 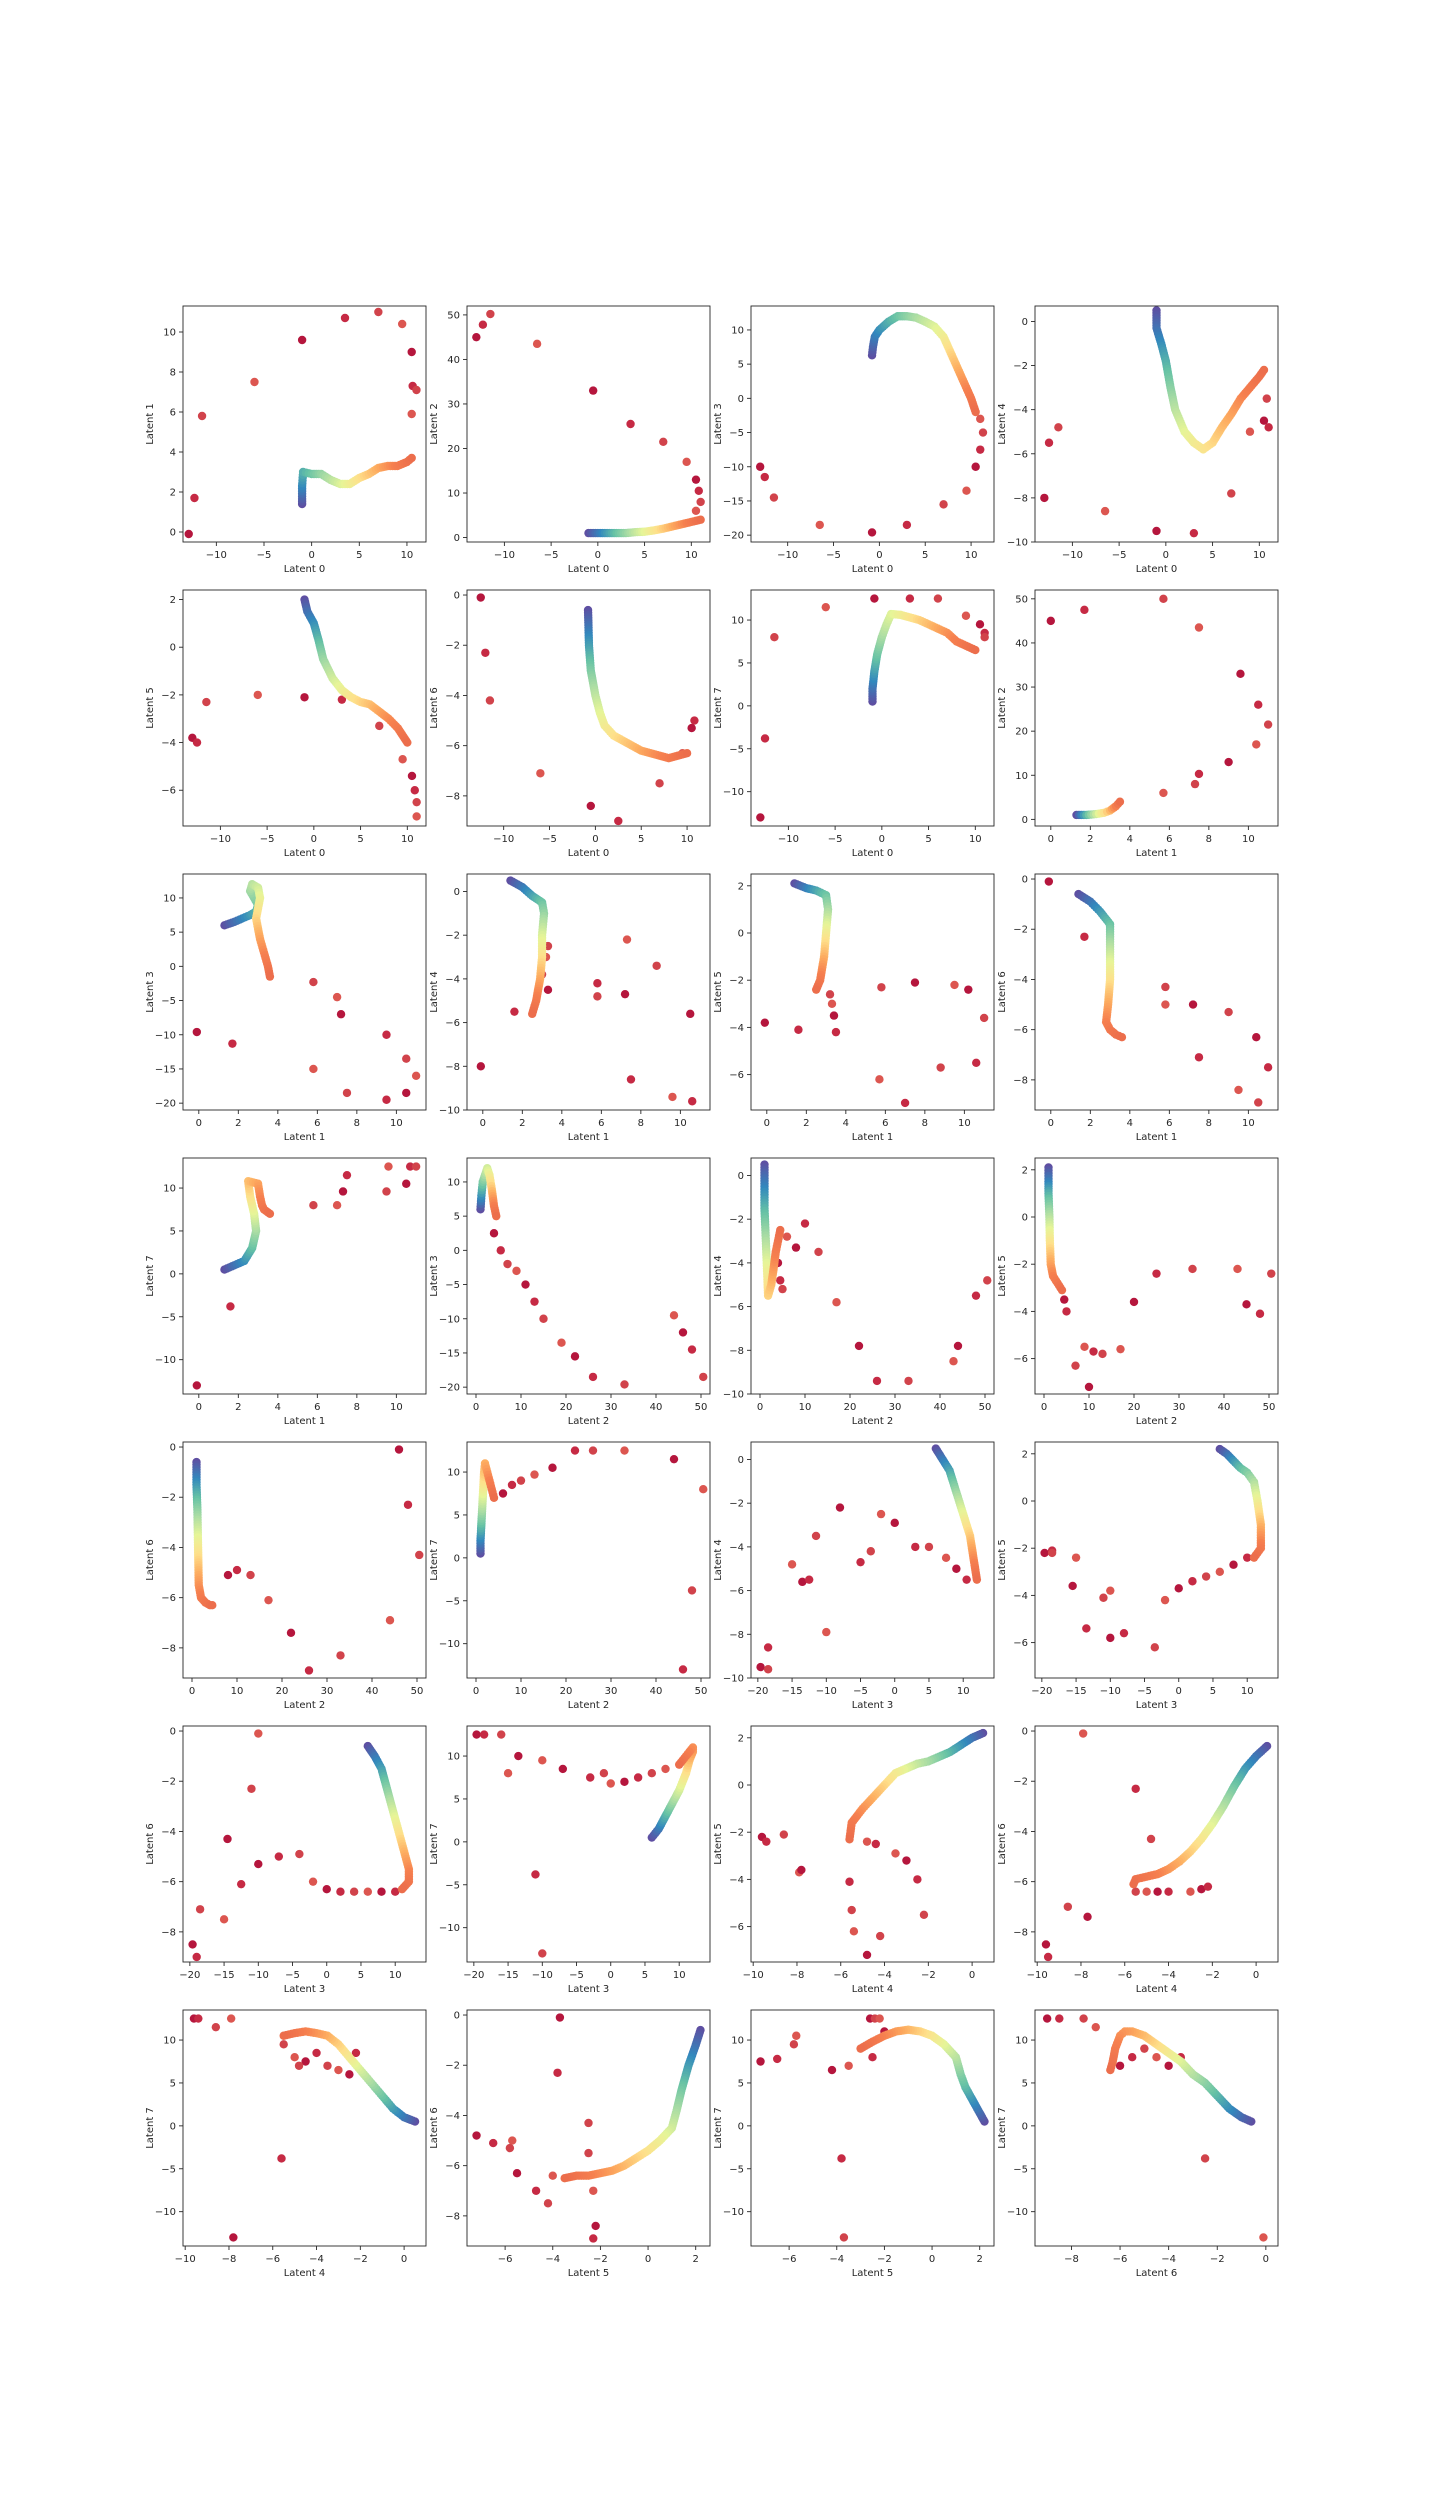 What do you see at coordinates (576, 1975) in the screenshot?
I see `x-tick-label: −5` at bounding box center [576, 1975].